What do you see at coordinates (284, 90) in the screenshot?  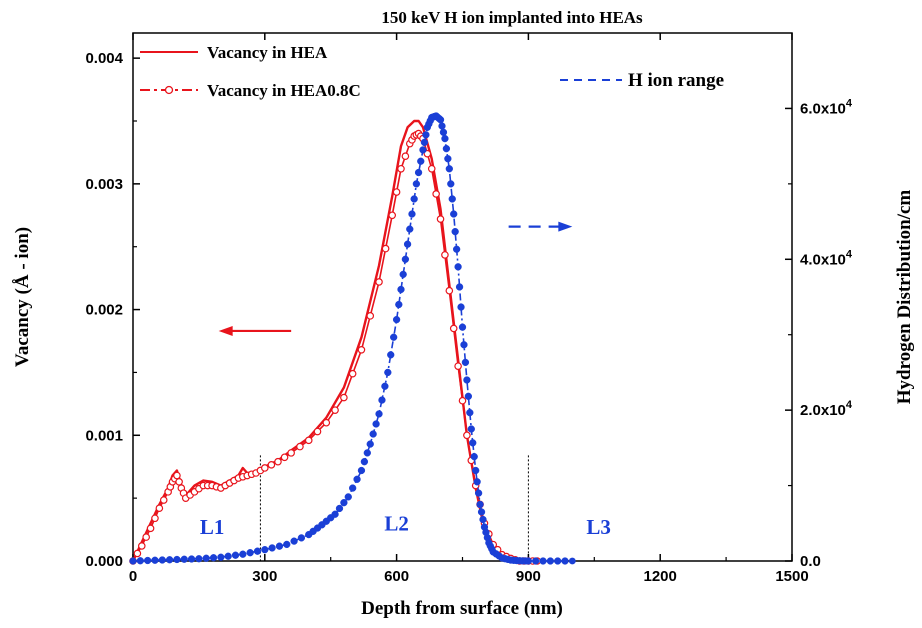 I see `legend-label-vacancy-hea08c: Vacancy in HEA0.8C` at bounding box center [284, 90].